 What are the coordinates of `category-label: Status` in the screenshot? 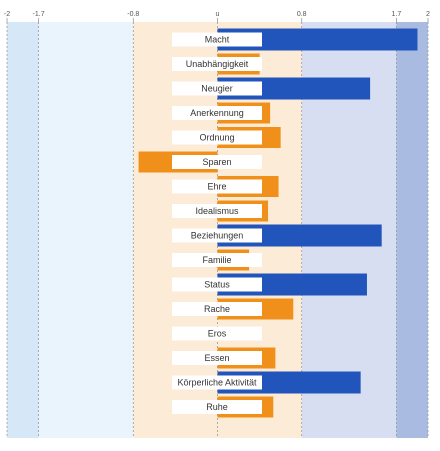 It's located at (217, 285).